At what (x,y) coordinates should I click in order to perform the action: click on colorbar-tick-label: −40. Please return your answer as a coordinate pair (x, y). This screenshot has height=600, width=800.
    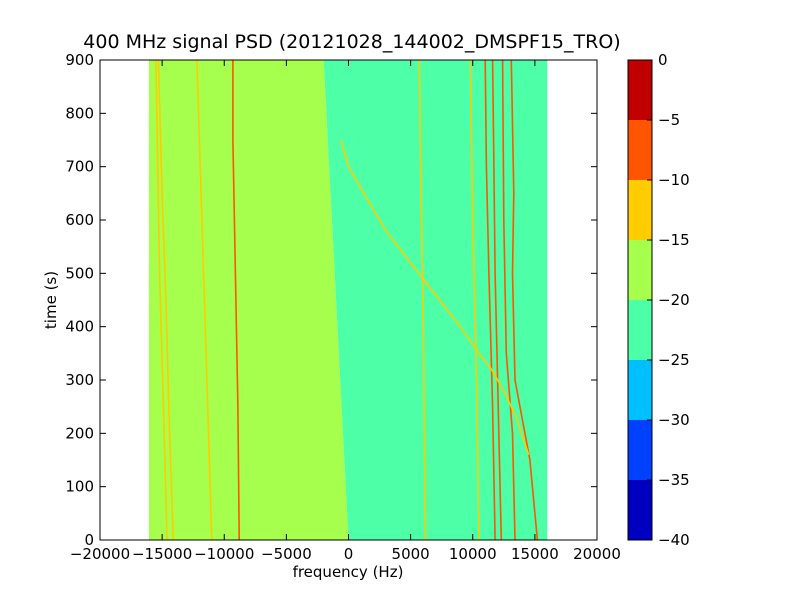
    Looking at the image, I should click on (674, 540).